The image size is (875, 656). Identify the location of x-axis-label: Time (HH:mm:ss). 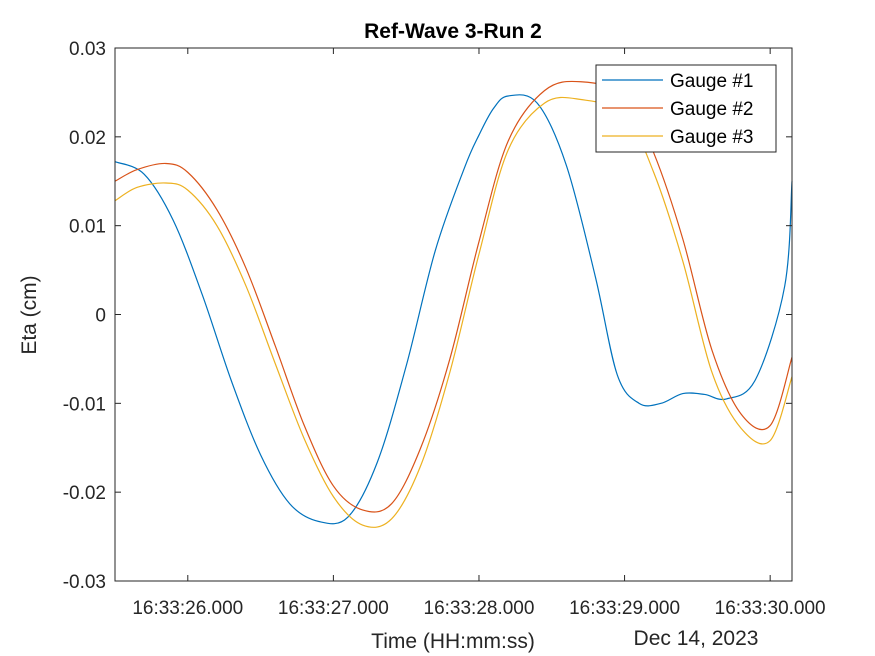
(453, 641).